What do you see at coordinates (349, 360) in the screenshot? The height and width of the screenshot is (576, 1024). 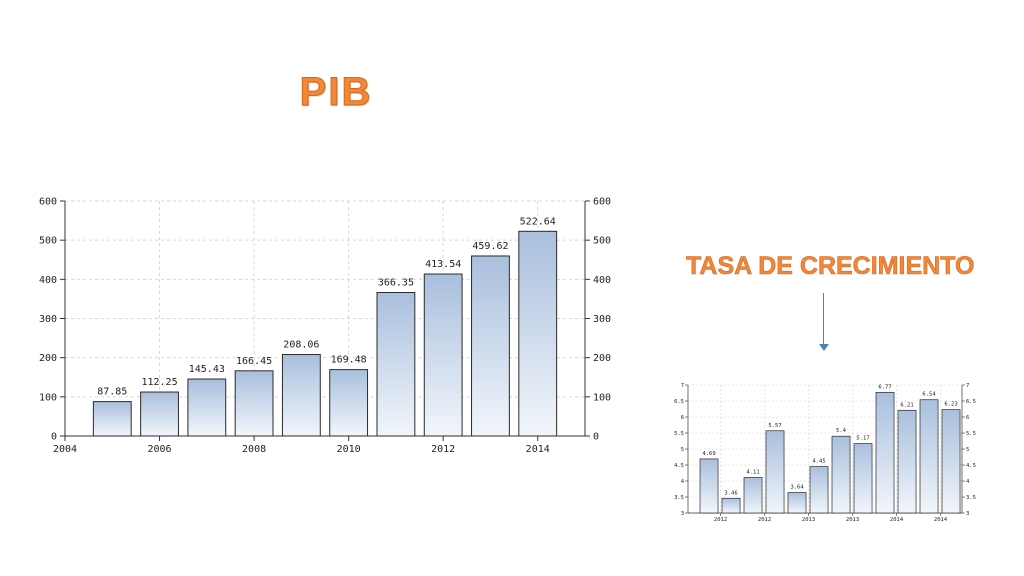 I see `bar-value-label: 169.48` at bounding box center [349, 360].